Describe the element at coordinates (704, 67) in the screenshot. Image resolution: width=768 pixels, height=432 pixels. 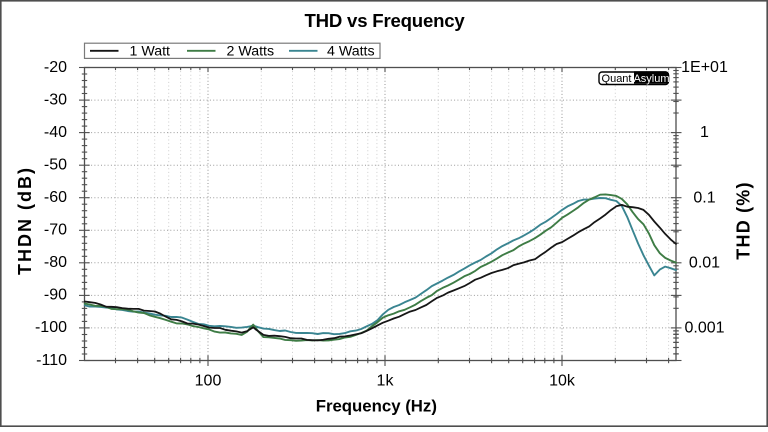
I see `svg-text: 1E+01` at that location.